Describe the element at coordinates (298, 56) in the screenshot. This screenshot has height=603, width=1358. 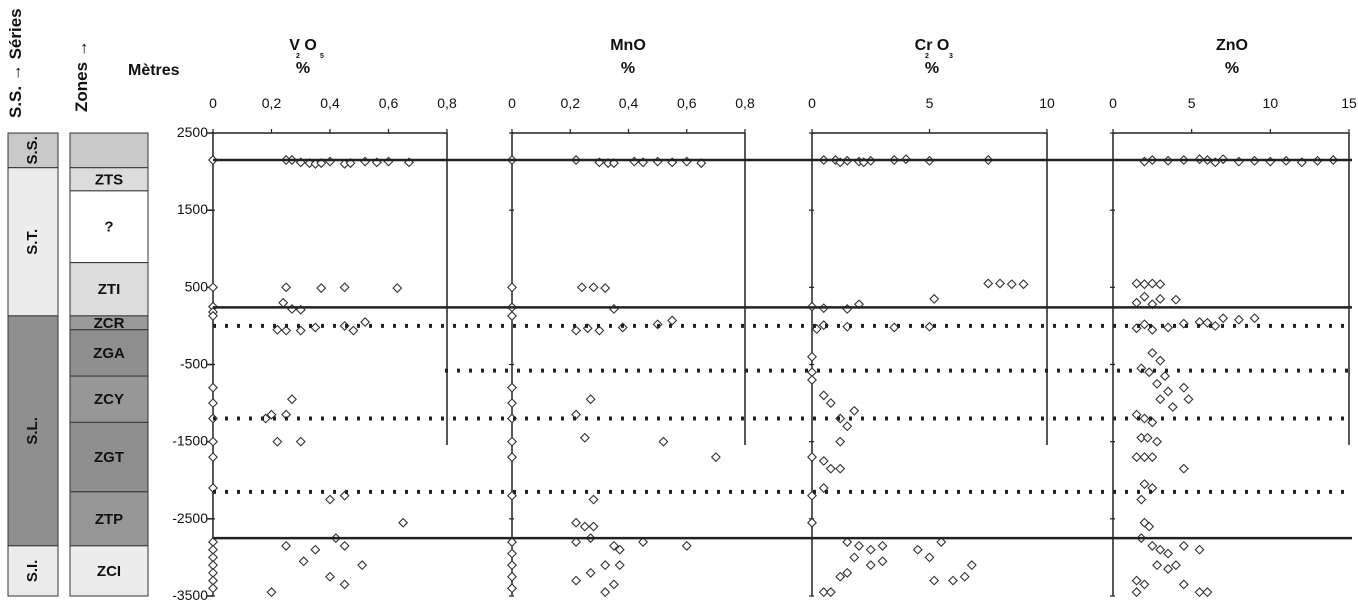
I see `panel-title-subscript: 2` at that location.